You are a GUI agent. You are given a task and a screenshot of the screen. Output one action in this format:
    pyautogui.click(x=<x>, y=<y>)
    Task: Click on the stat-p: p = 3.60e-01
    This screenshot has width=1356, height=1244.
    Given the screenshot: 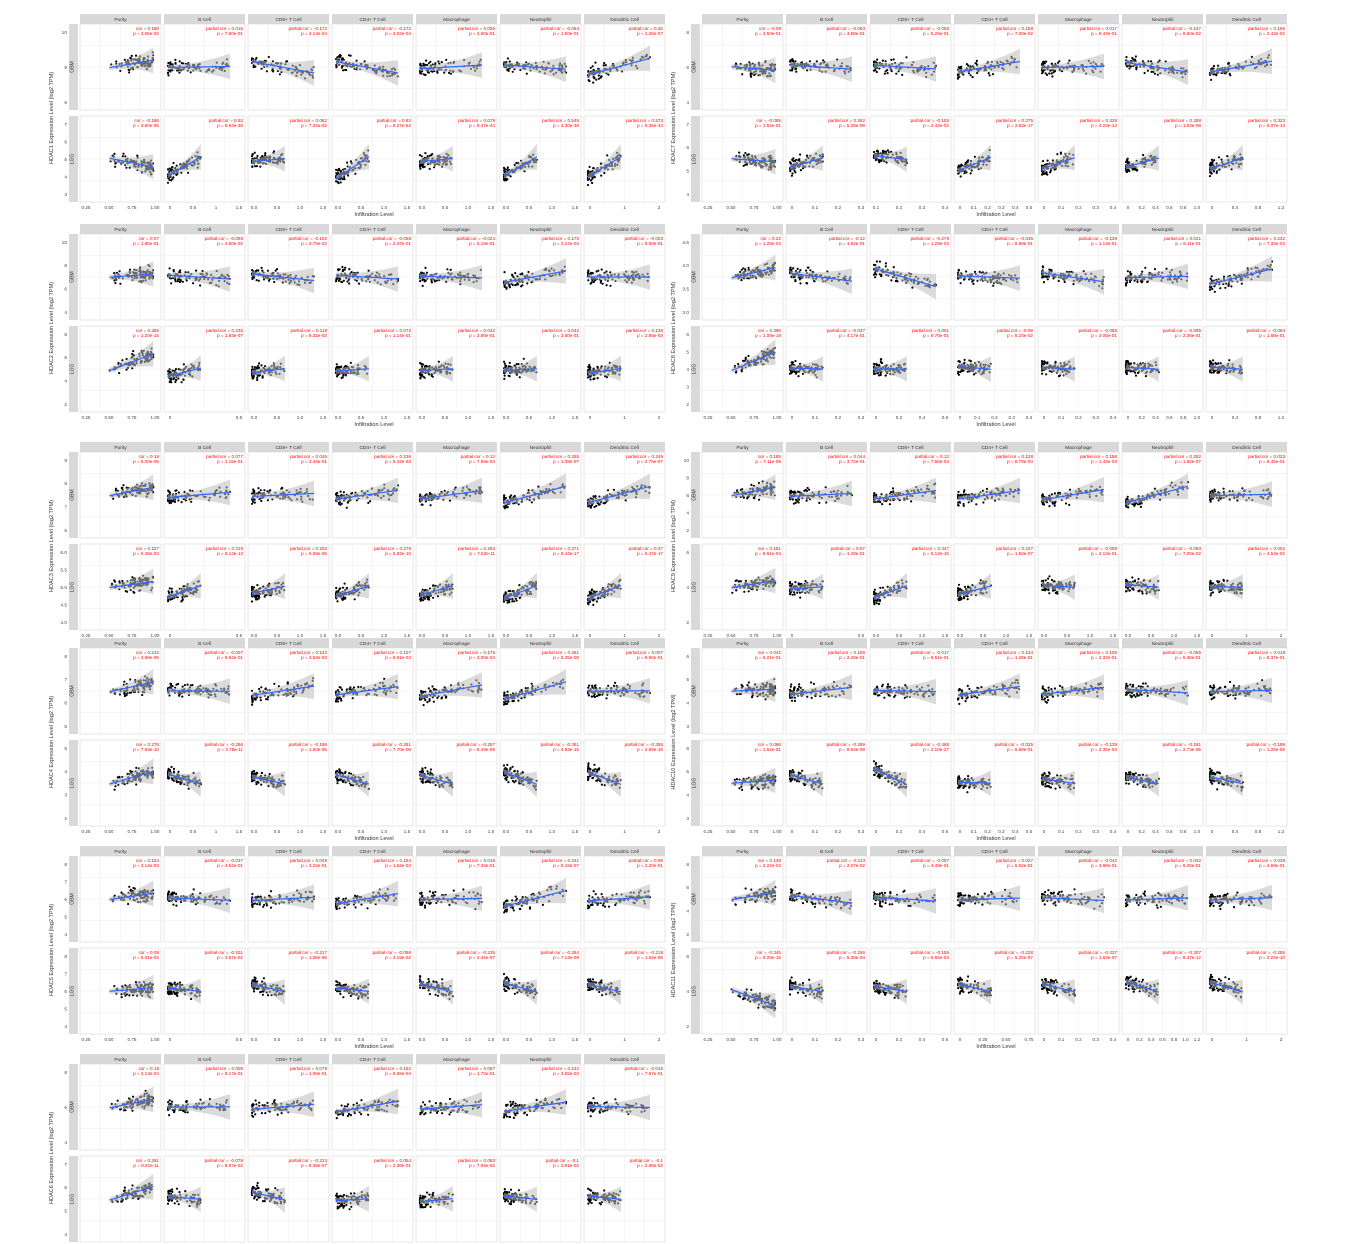 What is the action you would take?
    pyautogui.click(x=566, y=335)
    